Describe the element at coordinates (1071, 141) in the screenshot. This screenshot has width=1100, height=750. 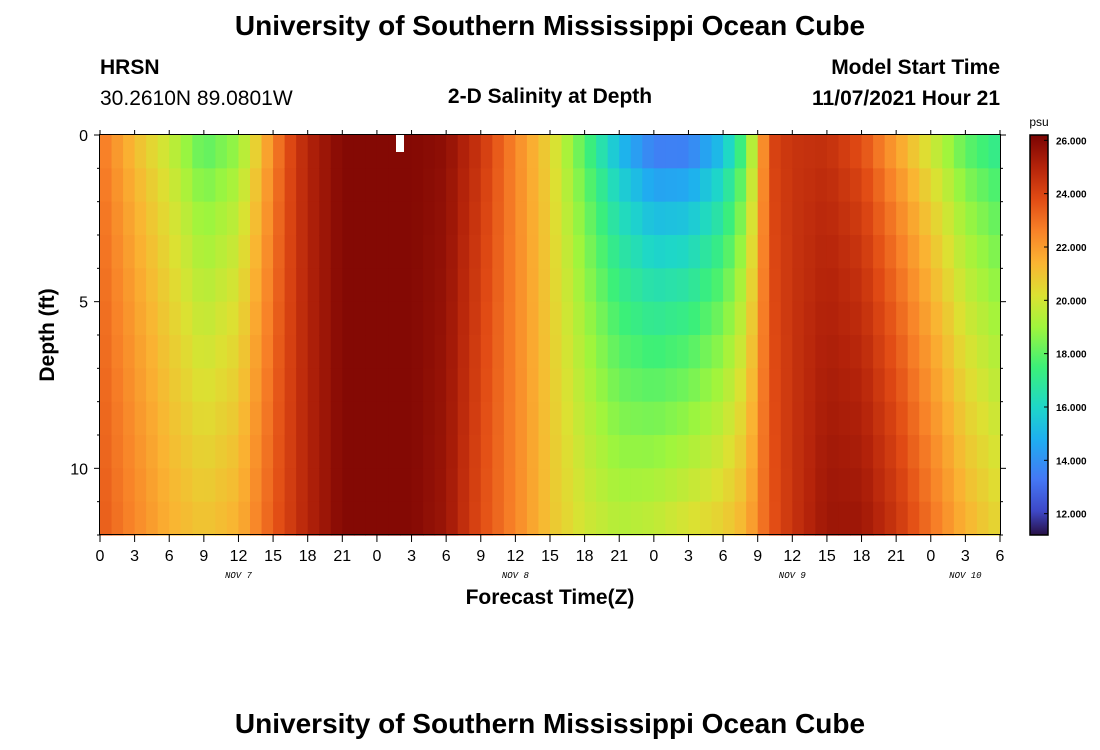
I see `colorbar-tick-label: 26.000` at that location.